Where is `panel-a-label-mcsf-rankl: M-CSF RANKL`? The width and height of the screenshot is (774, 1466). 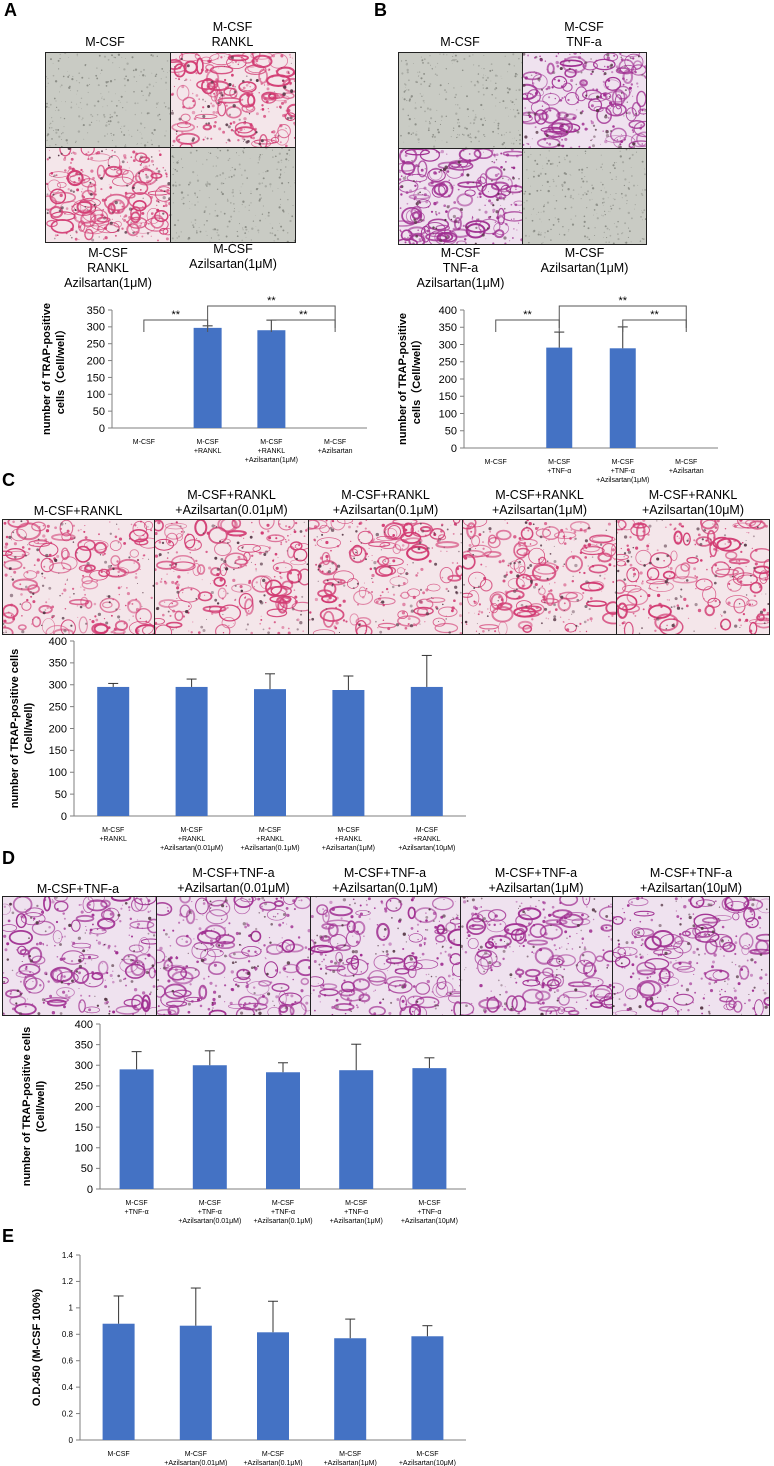
panel-a-label-mcsf-rankl: M-CSF RANKL is located at coordinates (232, 34).